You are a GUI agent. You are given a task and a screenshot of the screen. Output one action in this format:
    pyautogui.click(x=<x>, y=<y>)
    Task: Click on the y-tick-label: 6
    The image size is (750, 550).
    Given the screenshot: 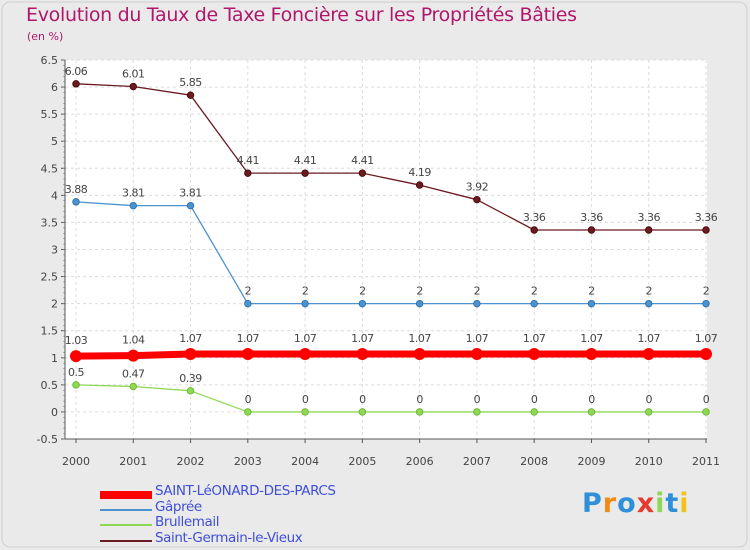 What is the action you would take?
    pyautogui.click(x=54, y=87)
    